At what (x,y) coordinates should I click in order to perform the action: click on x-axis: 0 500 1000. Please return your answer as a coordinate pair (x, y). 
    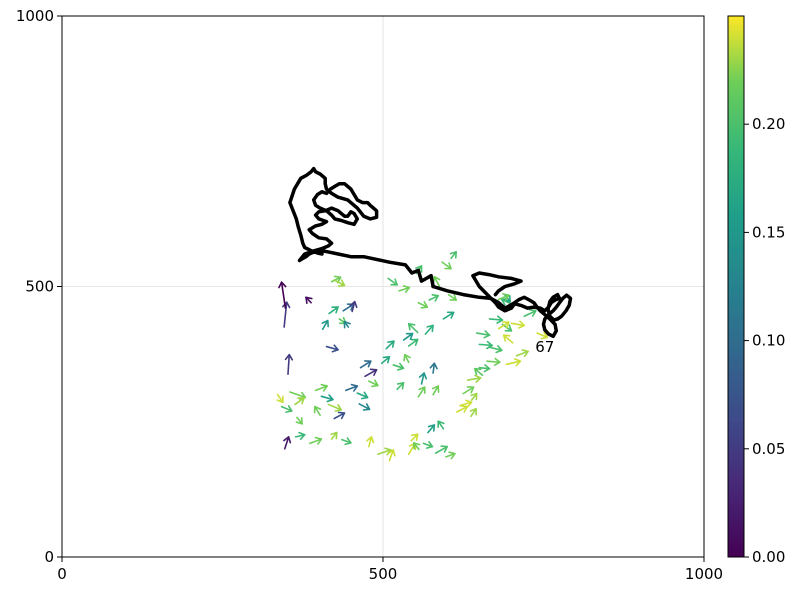
    Looking at the image, I should click on (390, 570).